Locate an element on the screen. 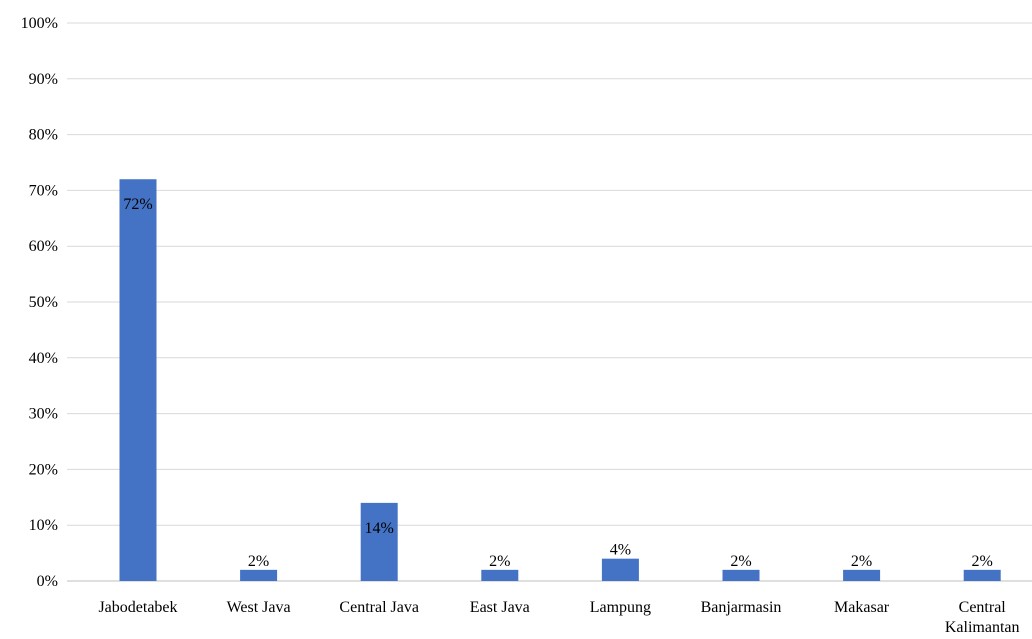  y-tick-label: 10% is located at coordinates (43, 525).